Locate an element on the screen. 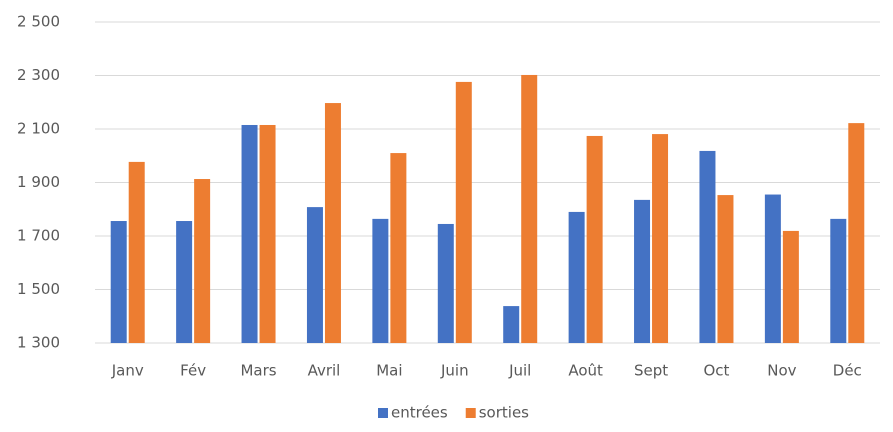 The width and height of the screenshot is (893, 432). x-tick-label: Janv is located at coordinates (127, 371).